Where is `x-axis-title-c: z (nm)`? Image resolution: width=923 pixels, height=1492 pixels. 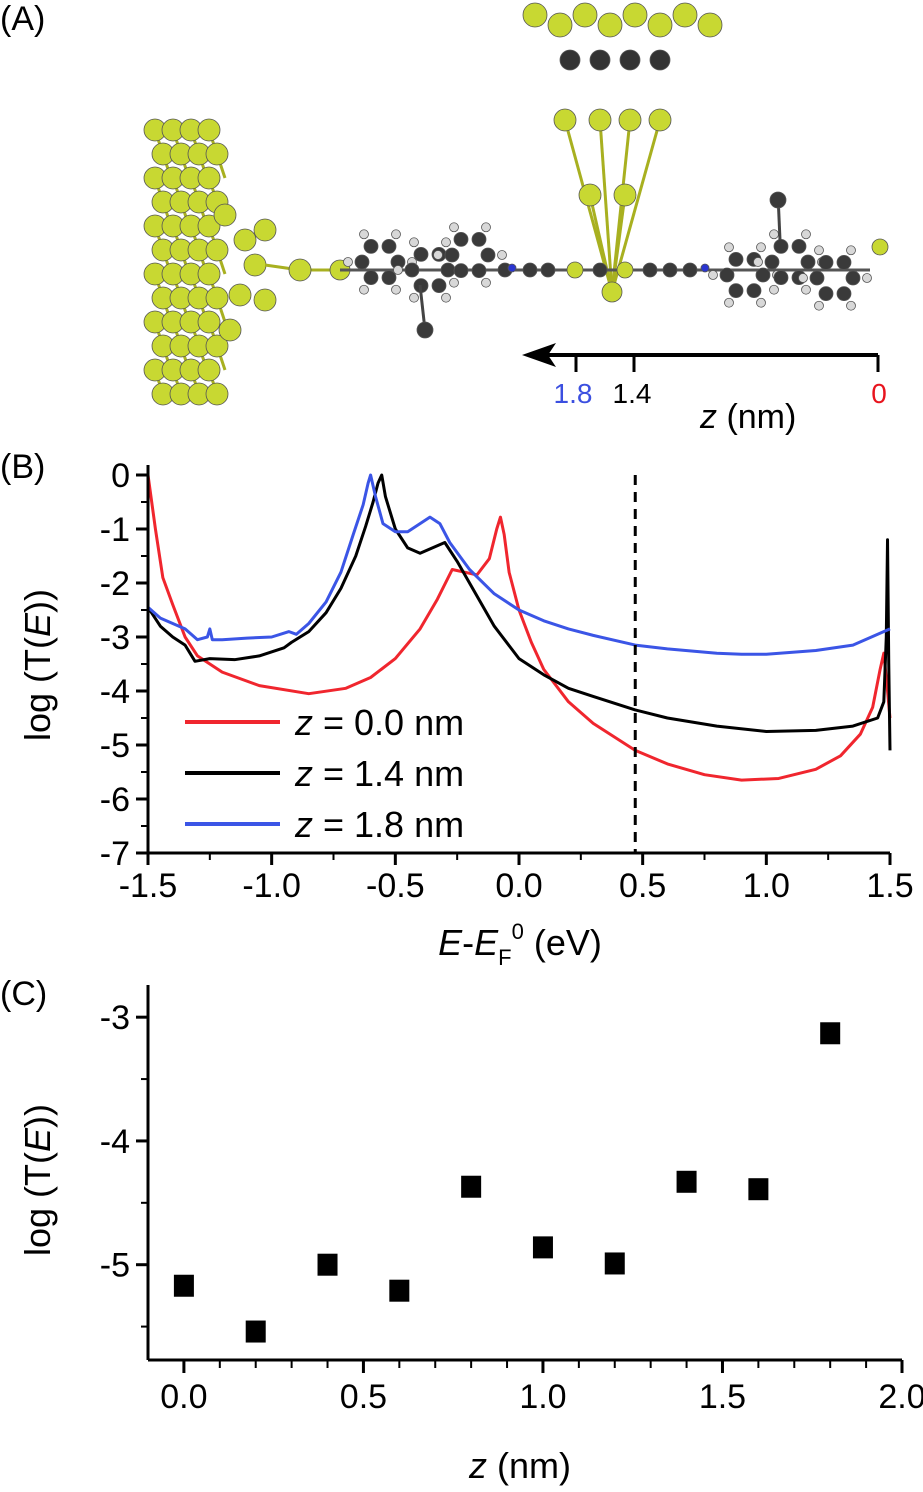 x-axis-title-c: z (nm) is located at coordinates (519, 1465).